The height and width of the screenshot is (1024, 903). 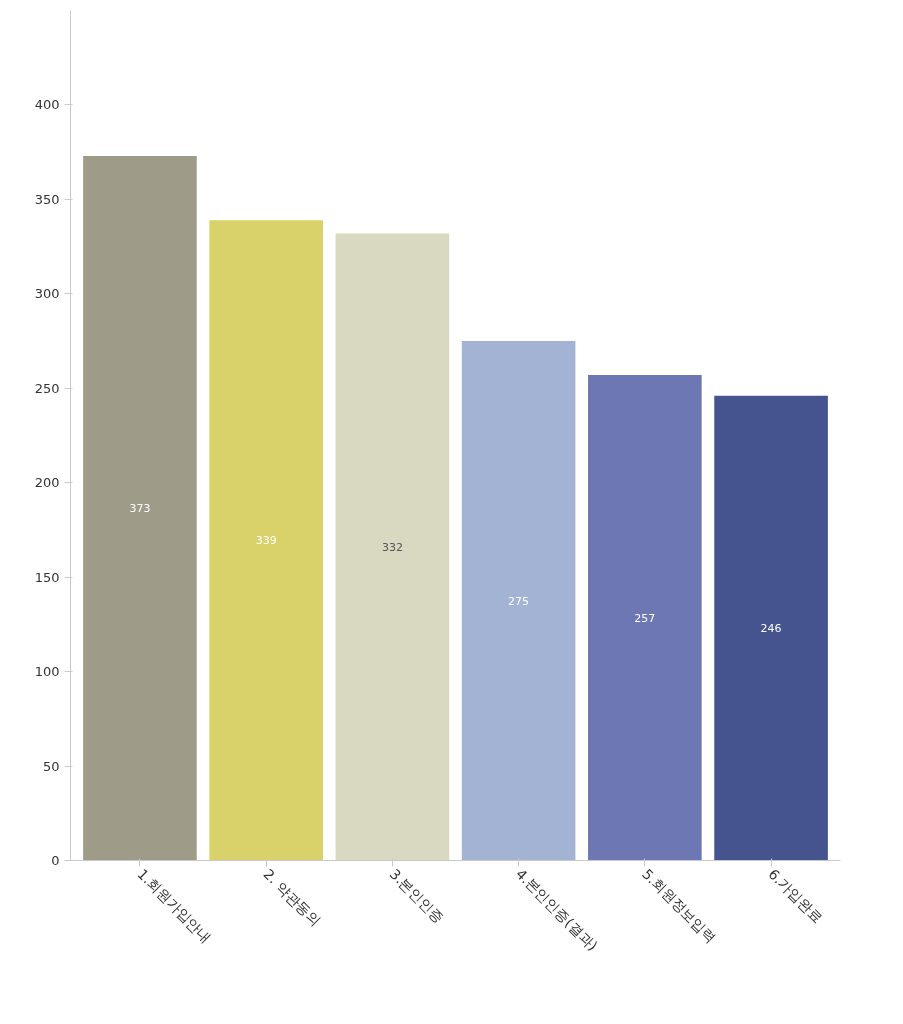 What do you see at coordinates (47, 105) in the screenshot?
I see `y-tick-label: 400` at bounding box center [47, 105].